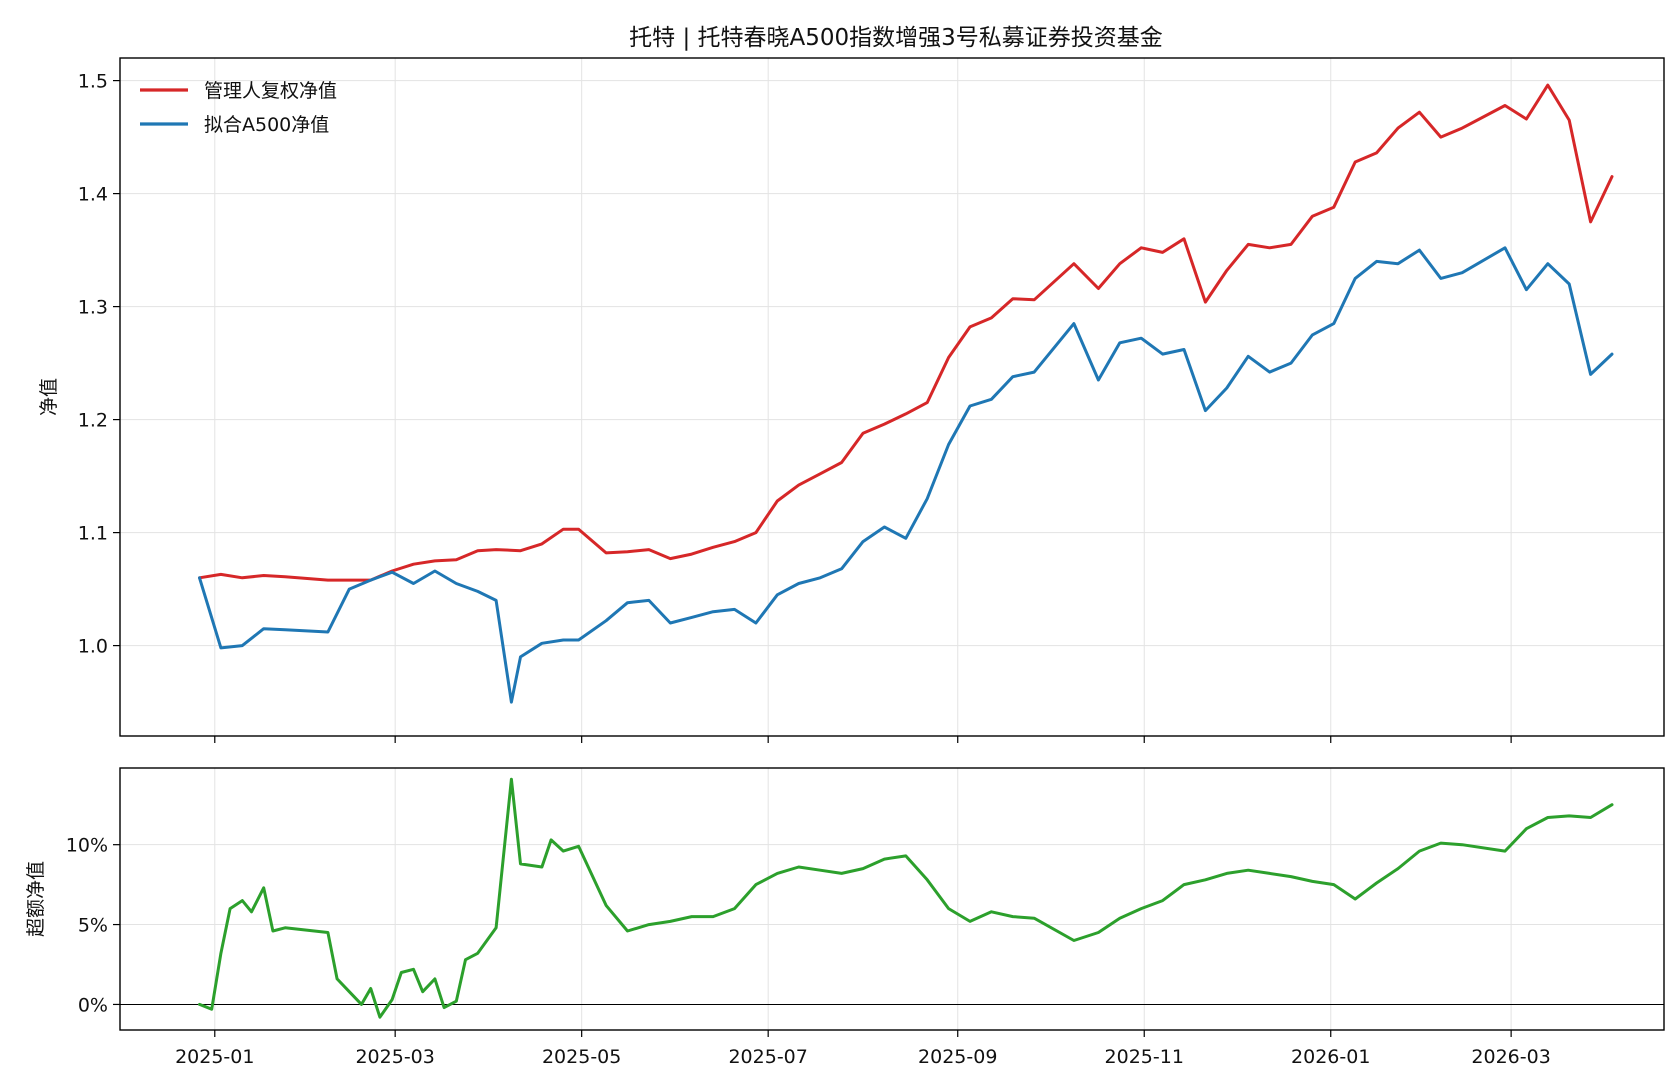  Describe the element at coordinates (266, 125) in the screenshot. I see `legend-label-fitted-a500: 拟合A500净值` at that location.